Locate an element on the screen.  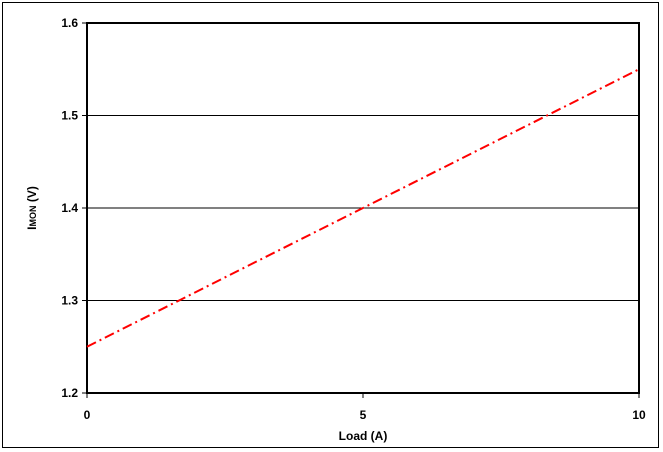
x-tick-label: 0 is located at coordinates (87, 415).